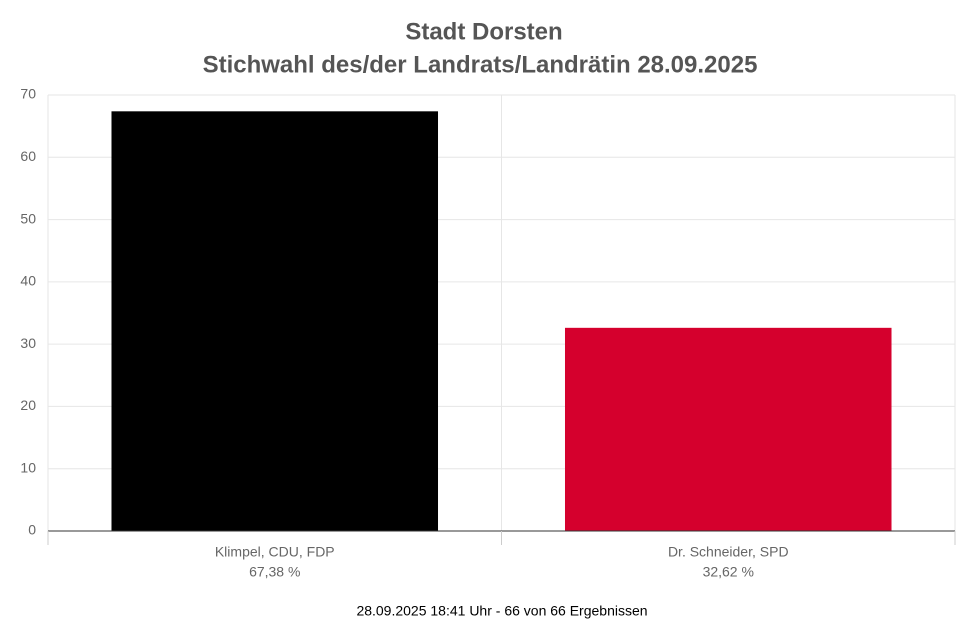  What do you see at coordinates (28, 156) in the screenshot?
I see `y-tick-label: 60` at bounding box center [28, 156].